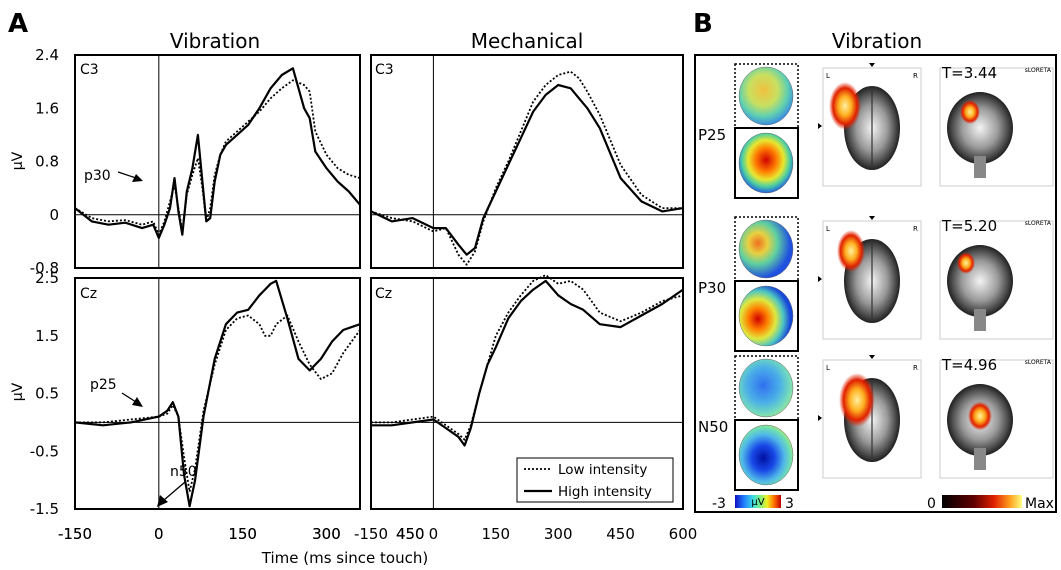  I want to click on source-color-scale: 0 Max, so click(990, 503).